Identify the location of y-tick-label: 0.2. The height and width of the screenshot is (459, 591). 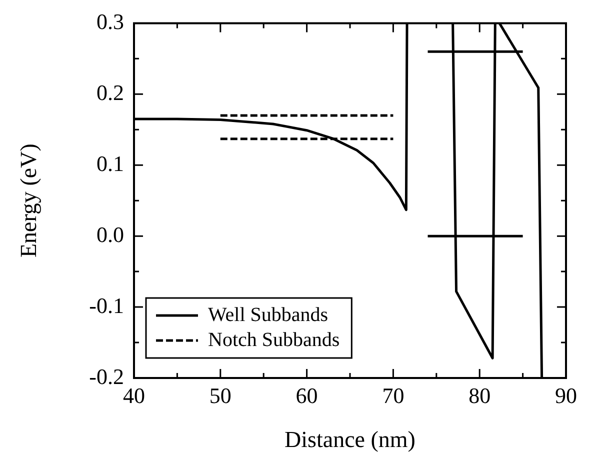
(110, 92).